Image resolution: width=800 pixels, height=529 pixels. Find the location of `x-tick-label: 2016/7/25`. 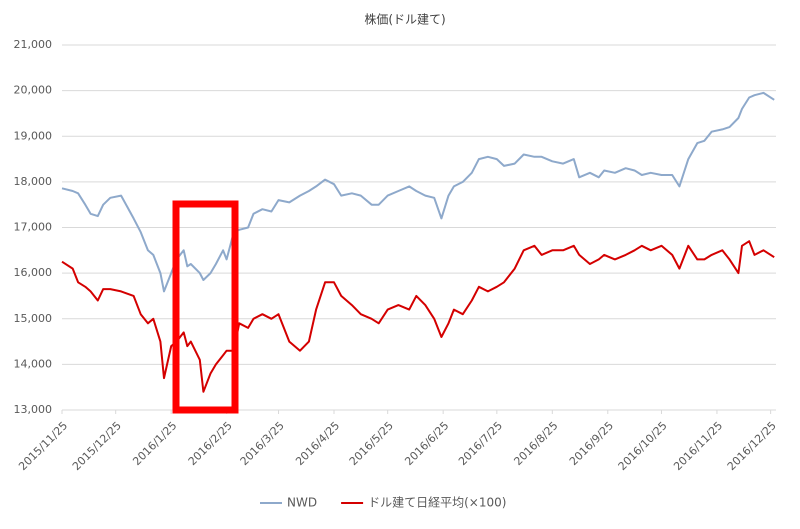

x-tick-label: 2016/7/25 is located at coordinates (480, 443).